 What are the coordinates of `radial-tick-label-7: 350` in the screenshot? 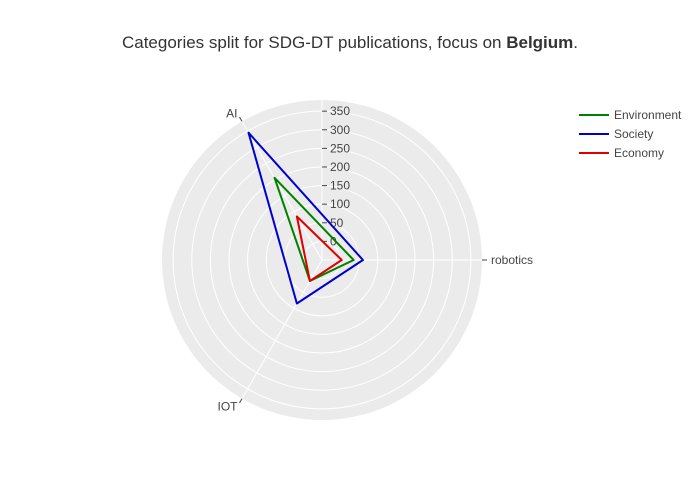 It's located at (340, 111).